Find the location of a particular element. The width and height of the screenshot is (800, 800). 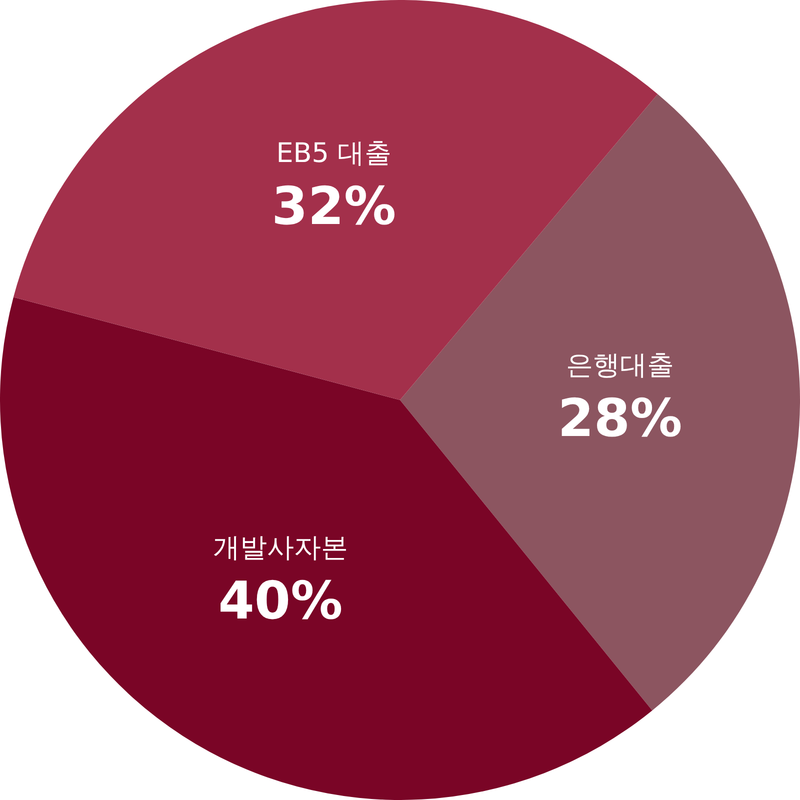

data-label: 28% is located at coordinates (620, 418).